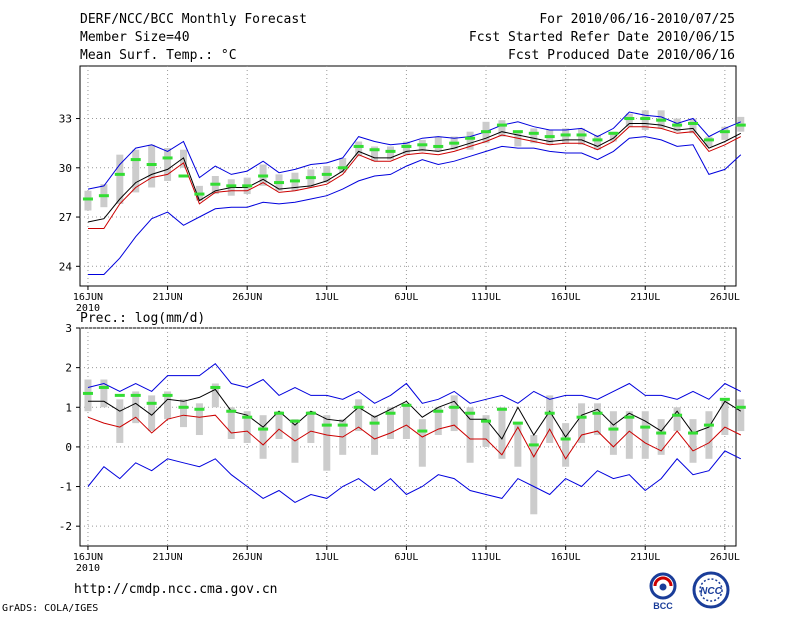 The width and height of the screenshot is (800, 618). I want to click on y-tick-label: 1, so click(68, 407).